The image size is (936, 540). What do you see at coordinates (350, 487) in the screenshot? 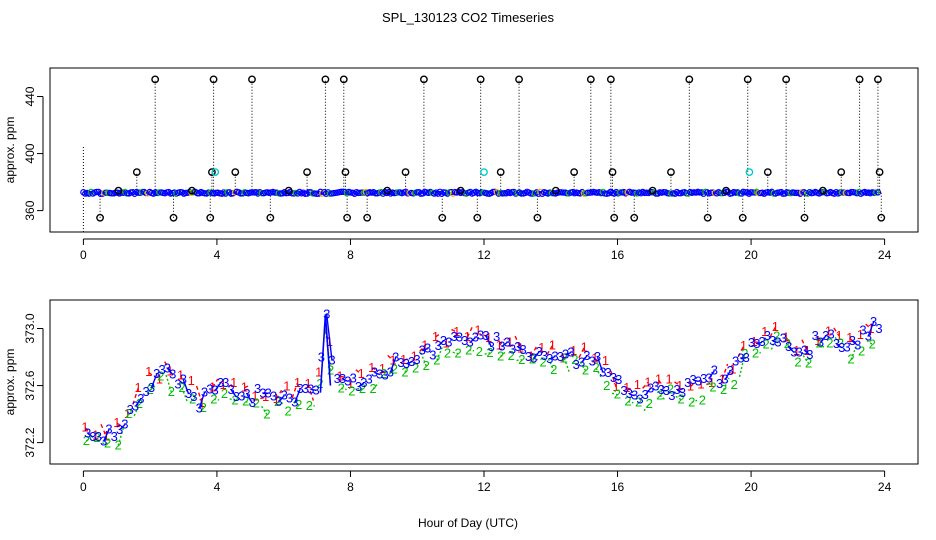
I see `bottom-x-tick-label-8: 8` at bounding box center [350, 487].